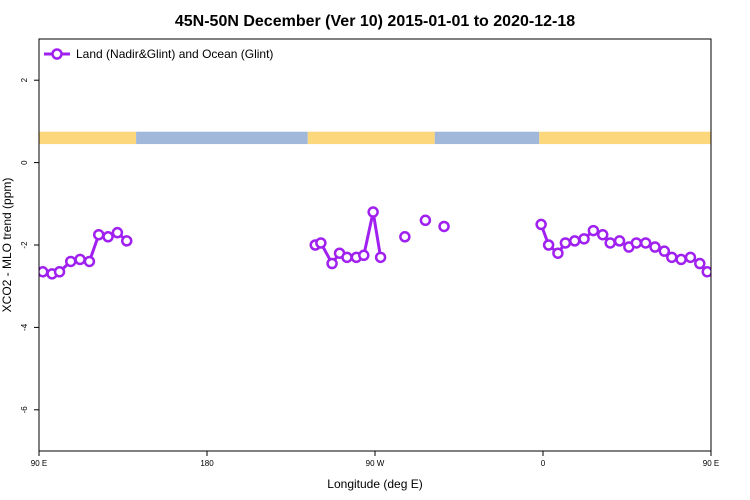  What do you see at coordinates (24, 327) in the screenshot?
I see `y-tick-label-3: -4` at bounding box center [24, 327].